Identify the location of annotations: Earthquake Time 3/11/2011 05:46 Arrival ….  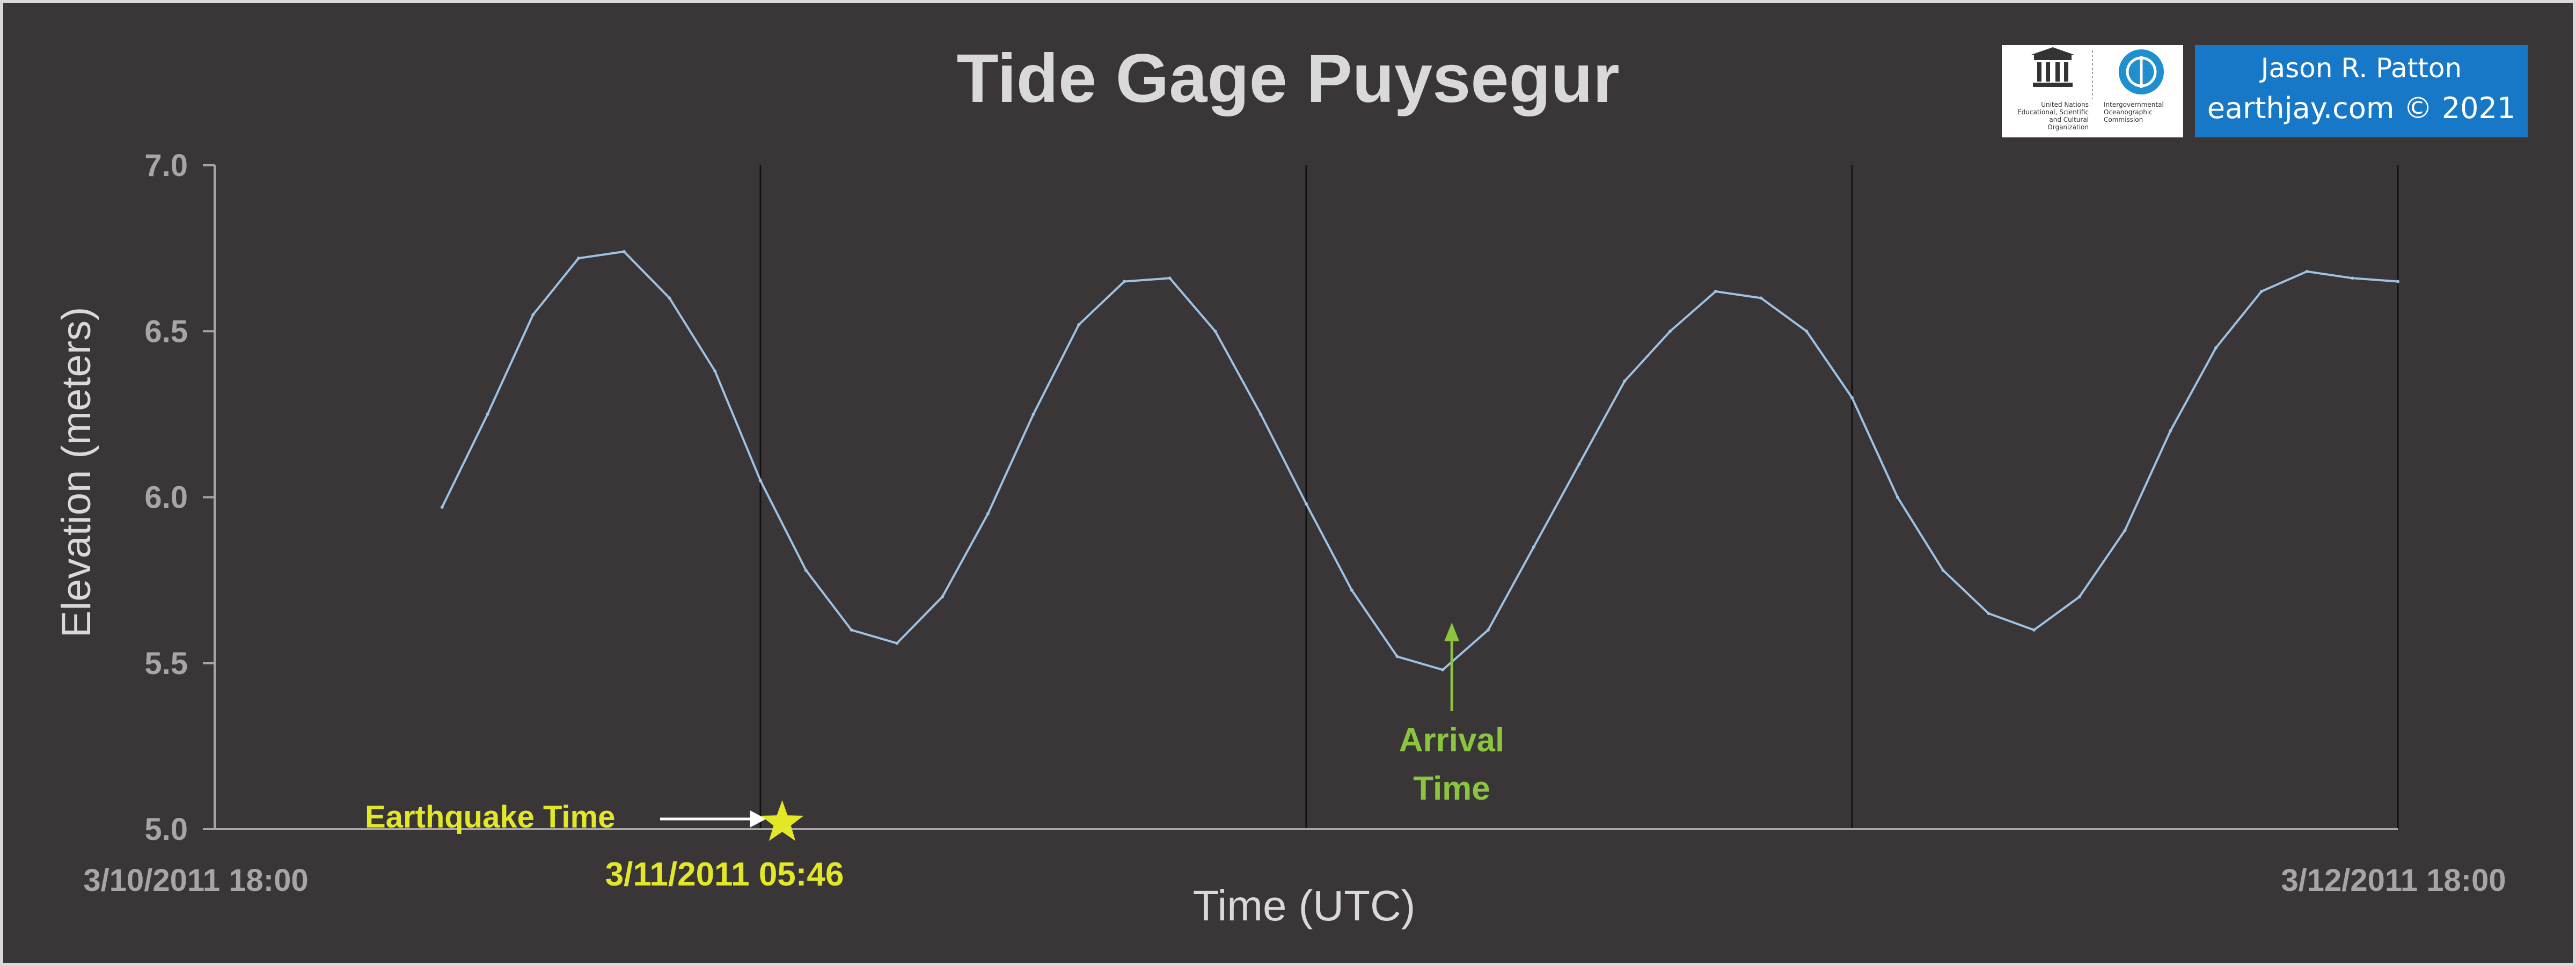
(934, 758).